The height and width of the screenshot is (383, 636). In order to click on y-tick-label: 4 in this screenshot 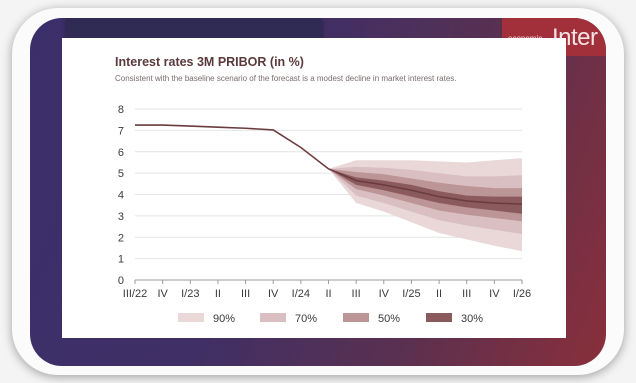, I will do `click(121, 196)`.